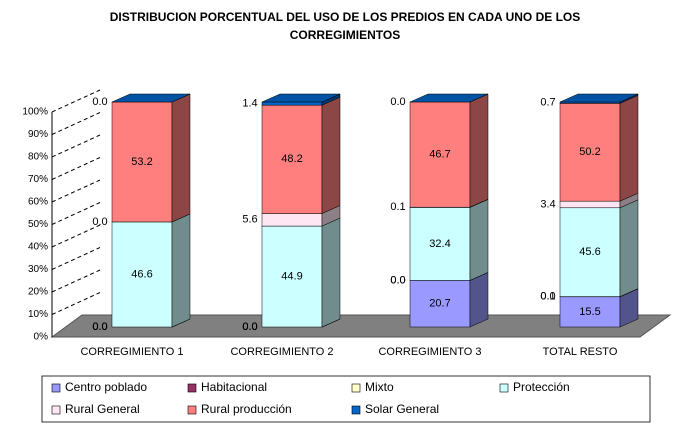 This screenshot has width=691, height=430. Describe the element at coordinates (346, 399) in the screenshot. I see `legend-box` at that location.